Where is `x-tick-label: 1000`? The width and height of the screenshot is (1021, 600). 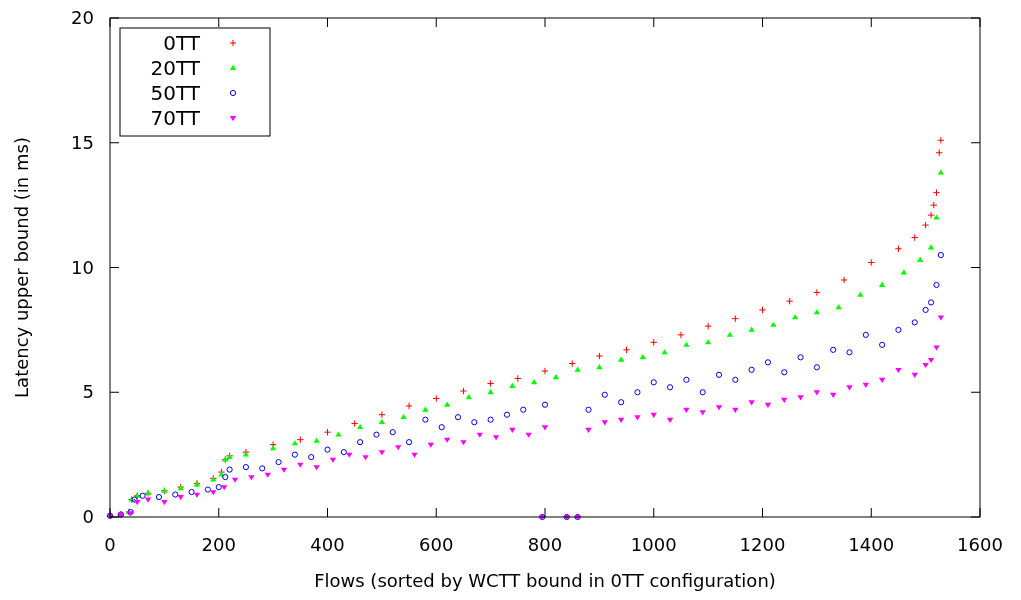 x-tick-label: 1000 is located at coordinates (653, 544).